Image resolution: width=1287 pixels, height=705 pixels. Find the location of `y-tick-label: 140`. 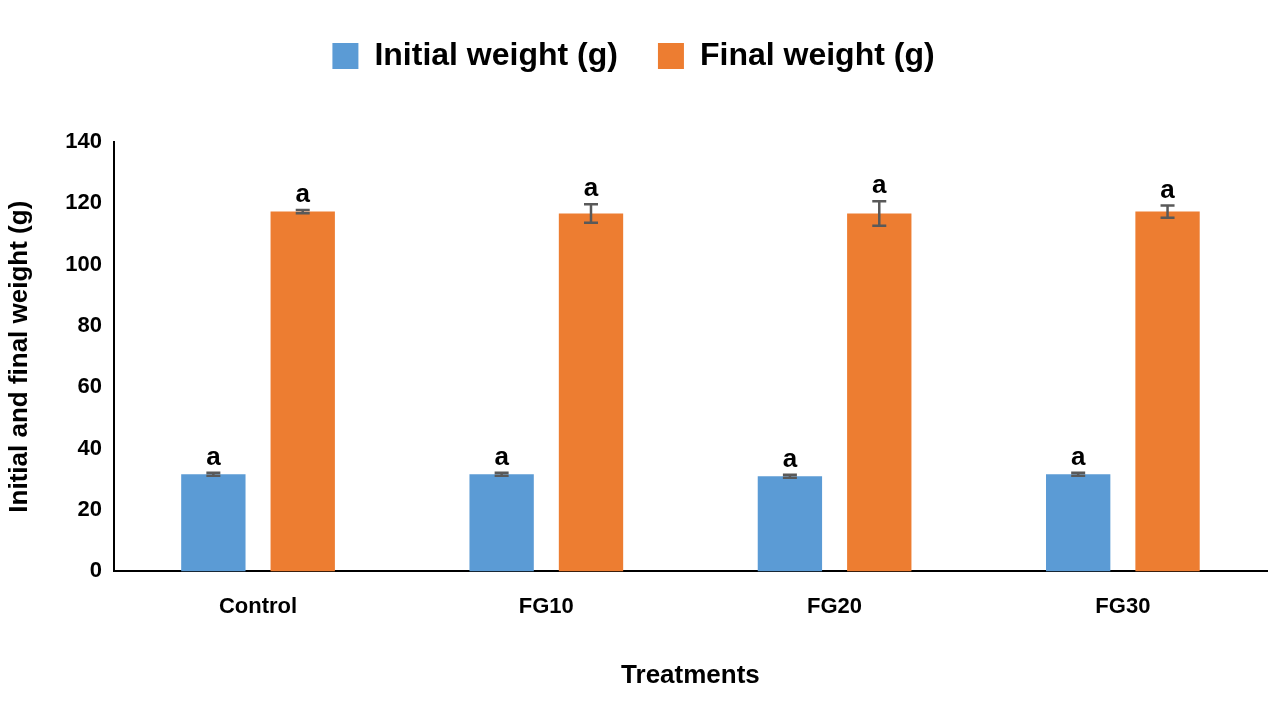

y-tick-label: 140 is located at coordinates (83, 141).